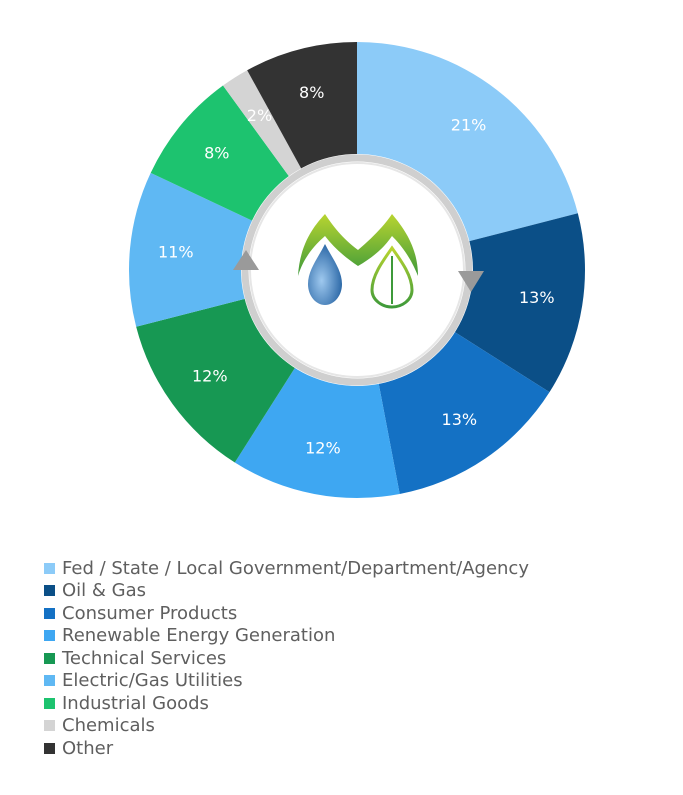 The height and width of the screenshot is (795, 683). I want to click on legend-label: Renewable Energy Generation, so click(199, 636).